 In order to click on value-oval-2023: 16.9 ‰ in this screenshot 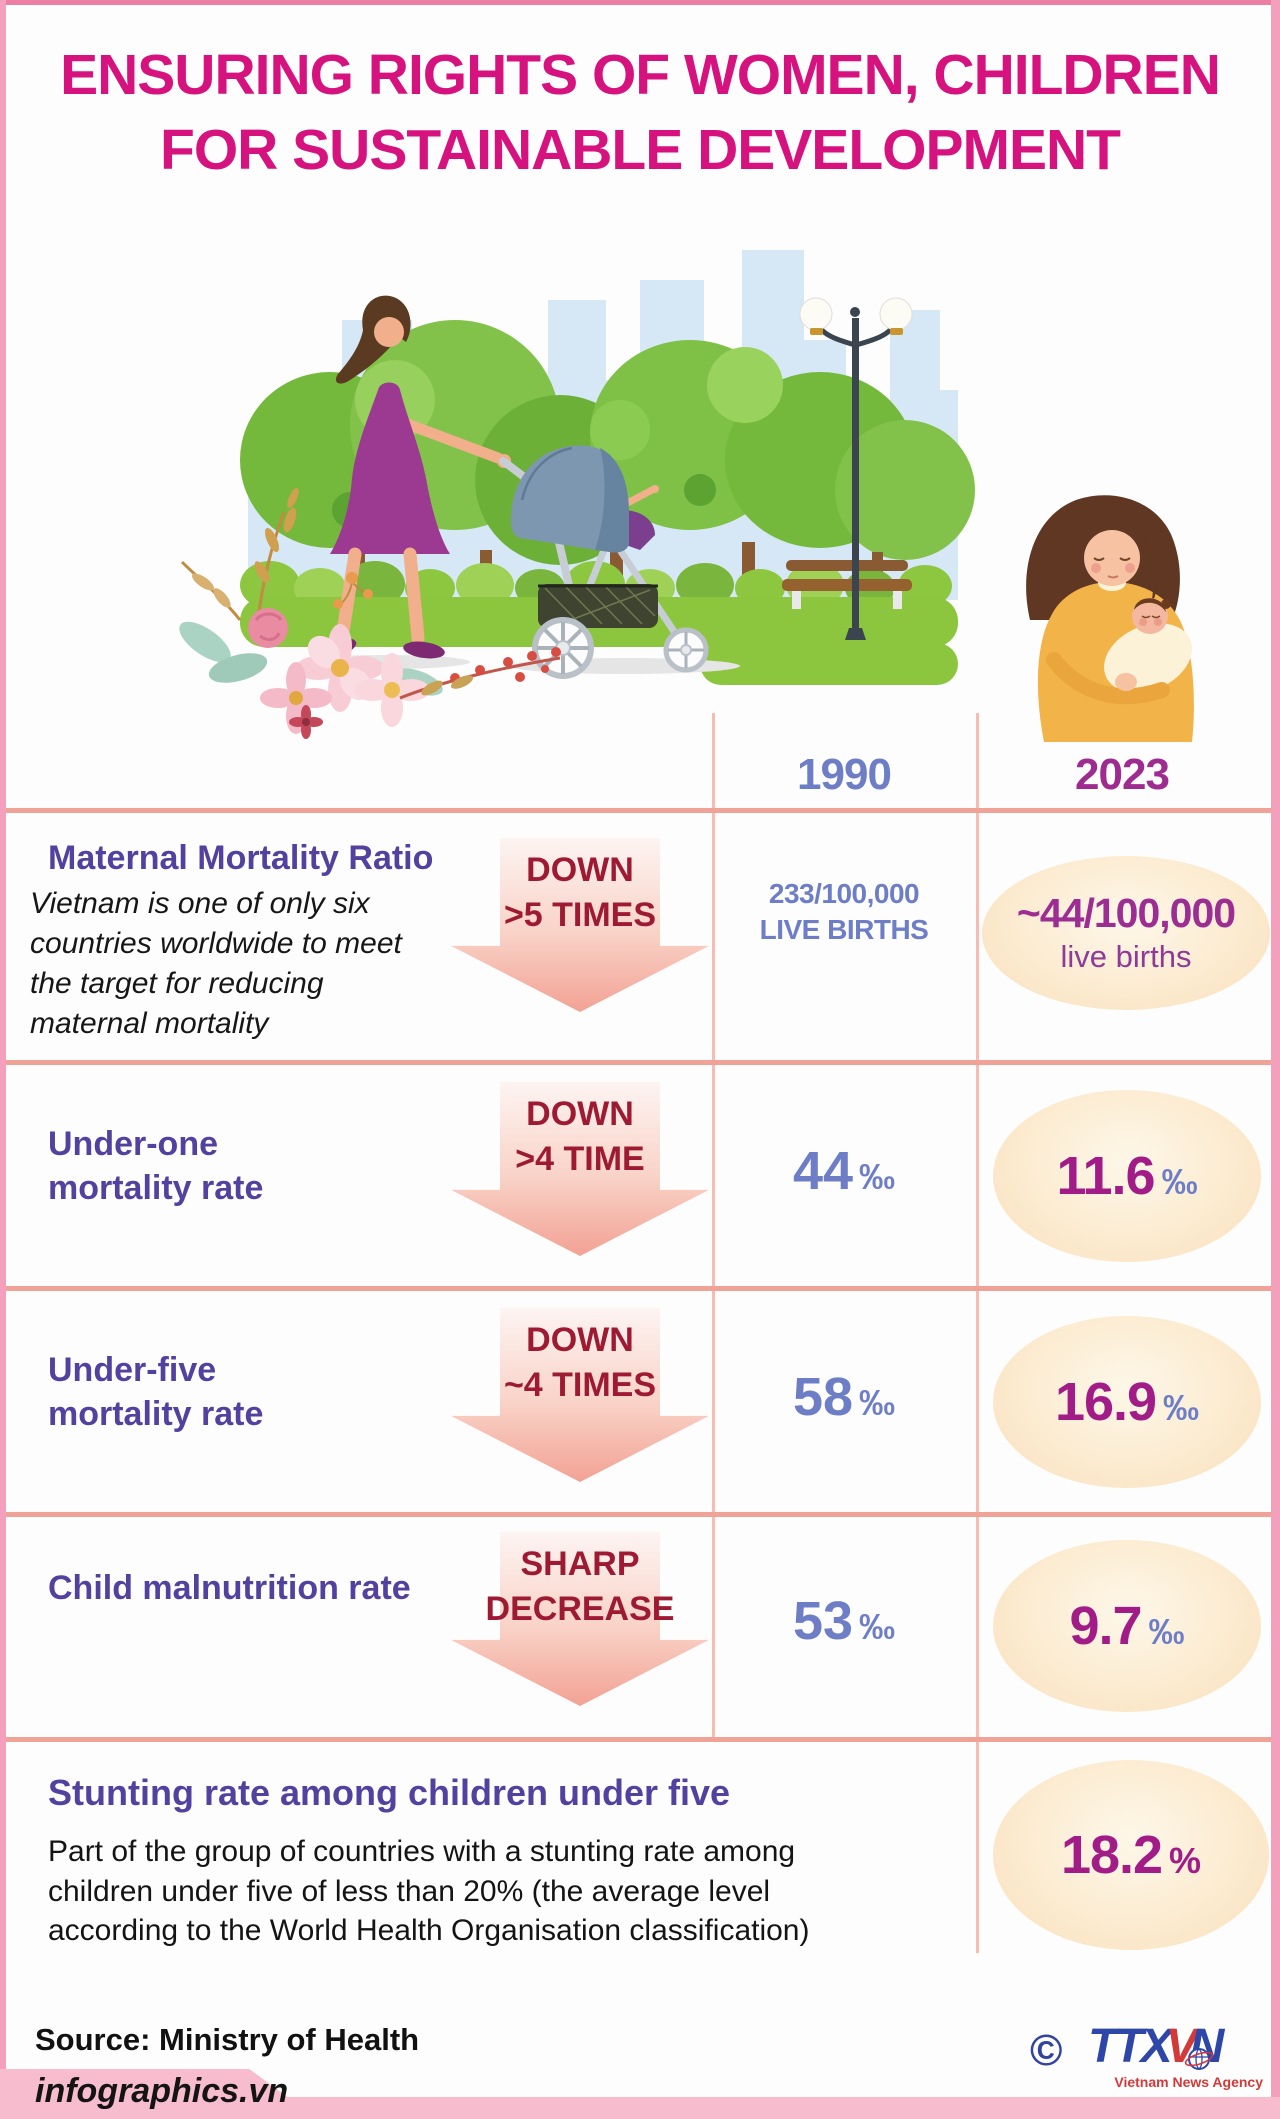, I will do `click(1127, 1402)`.